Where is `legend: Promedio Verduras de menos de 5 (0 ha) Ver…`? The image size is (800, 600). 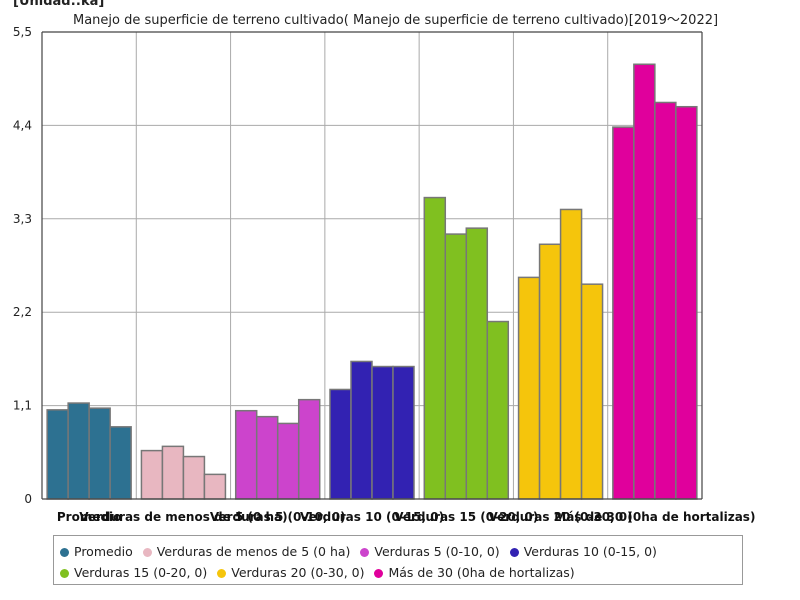 legend: Promedio Verduras de menos de 5 (0 ha) Ver… is located at coordinates (398, 560).